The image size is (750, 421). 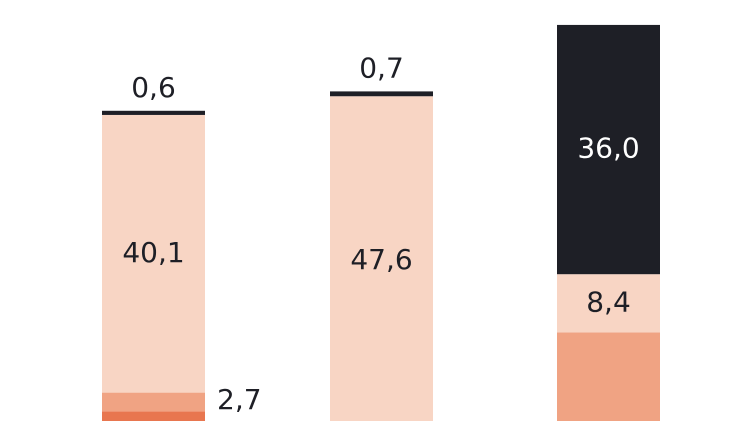 I want to click on value-label: 8,4, so click(x=608, y=301).